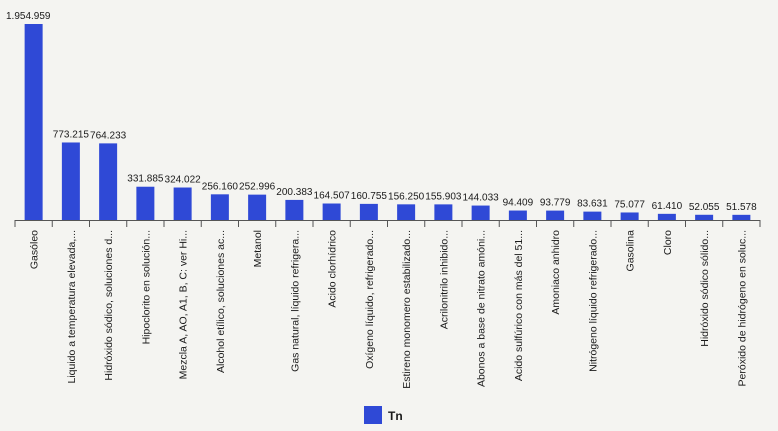 The width and height of the screenshot is (778, 431). I want to click on category-label: Amoniaco anhidro, so click(556, 272).